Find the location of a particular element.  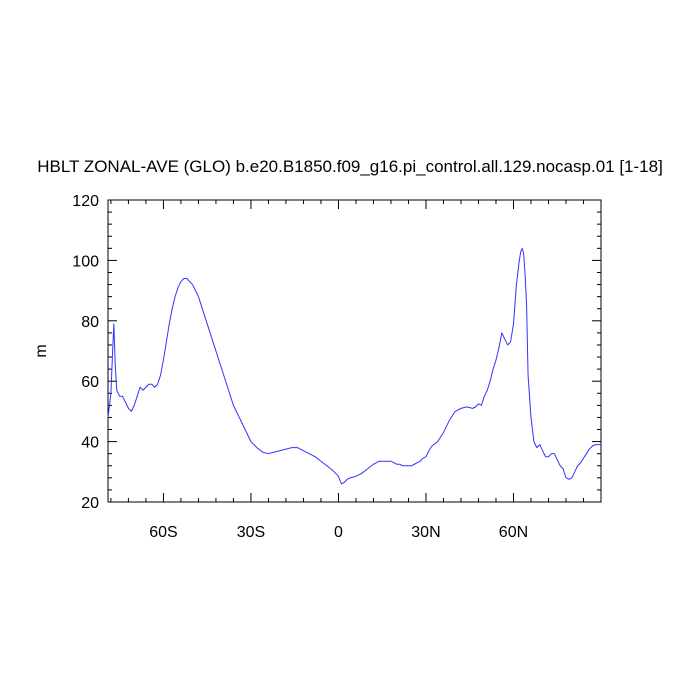

x-tick-label: 60S is located at coordinates (163, 532).